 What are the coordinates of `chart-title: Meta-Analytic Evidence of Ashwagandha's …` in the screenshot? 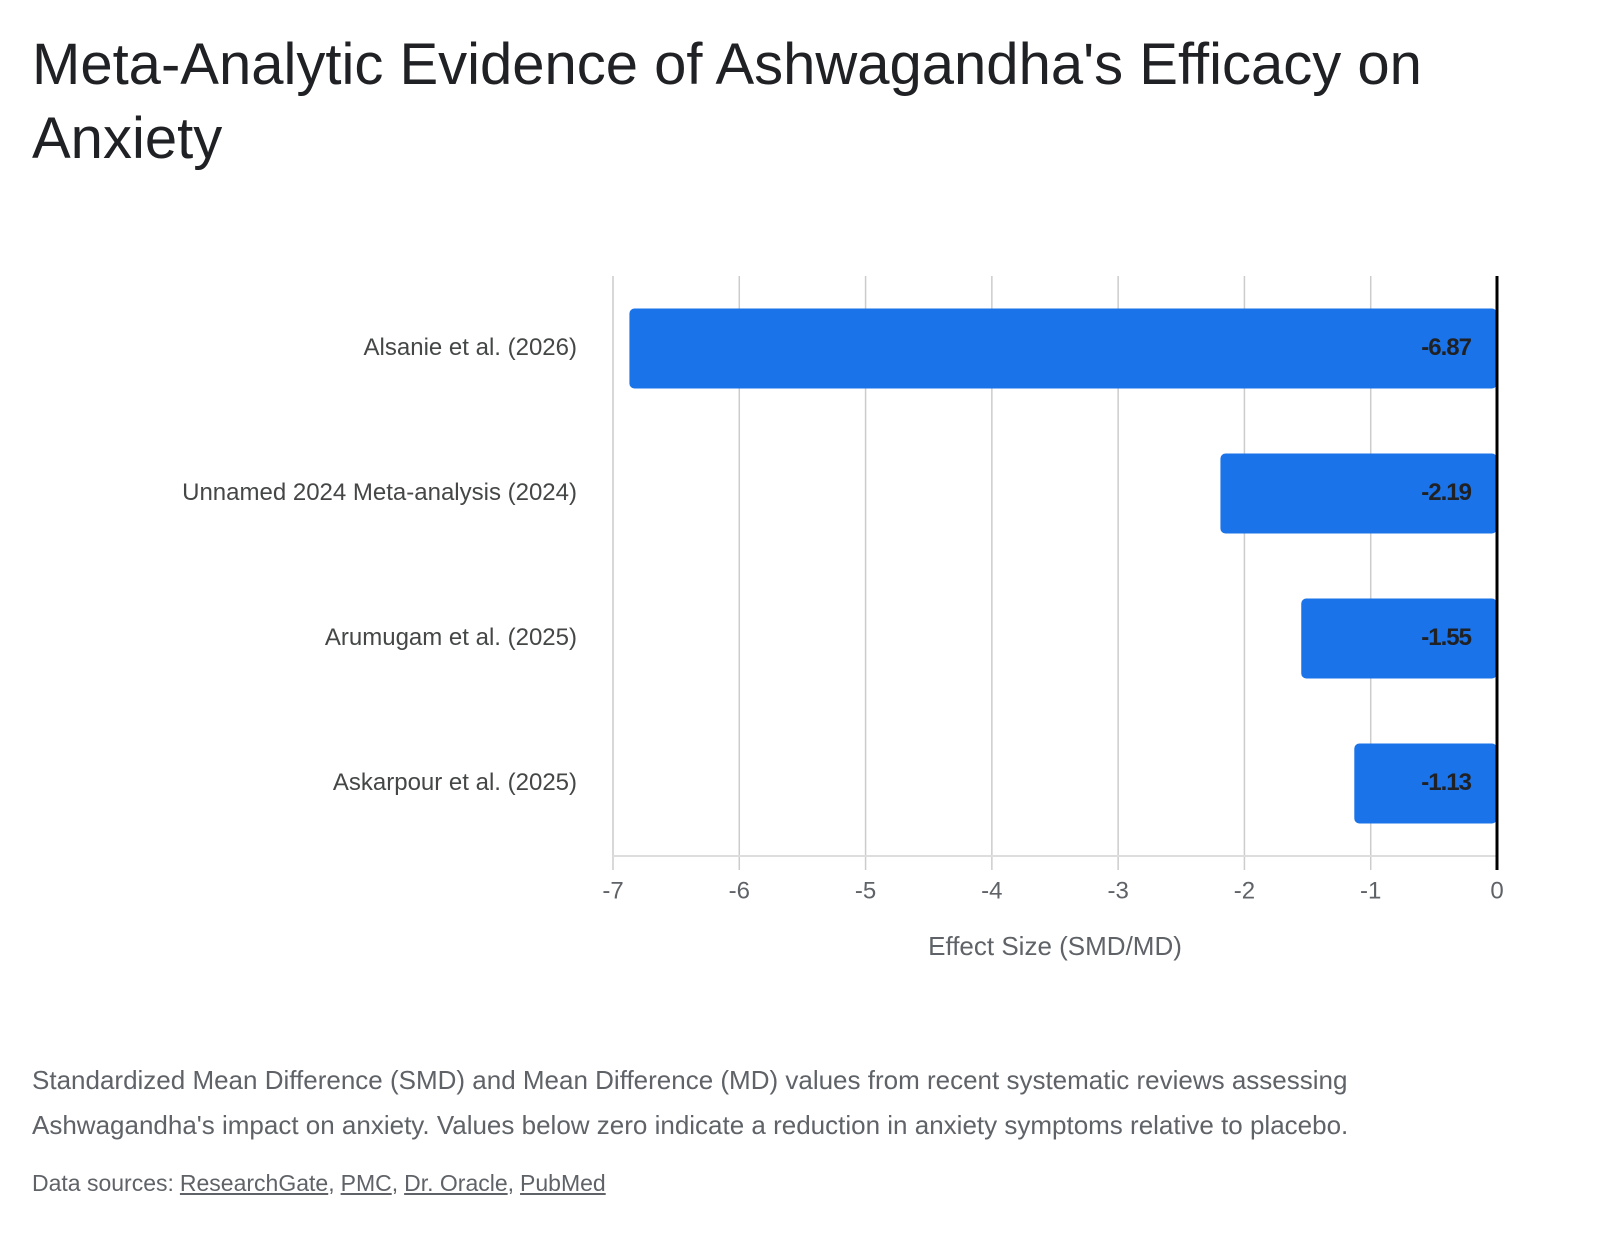 It's located at (727, 101).